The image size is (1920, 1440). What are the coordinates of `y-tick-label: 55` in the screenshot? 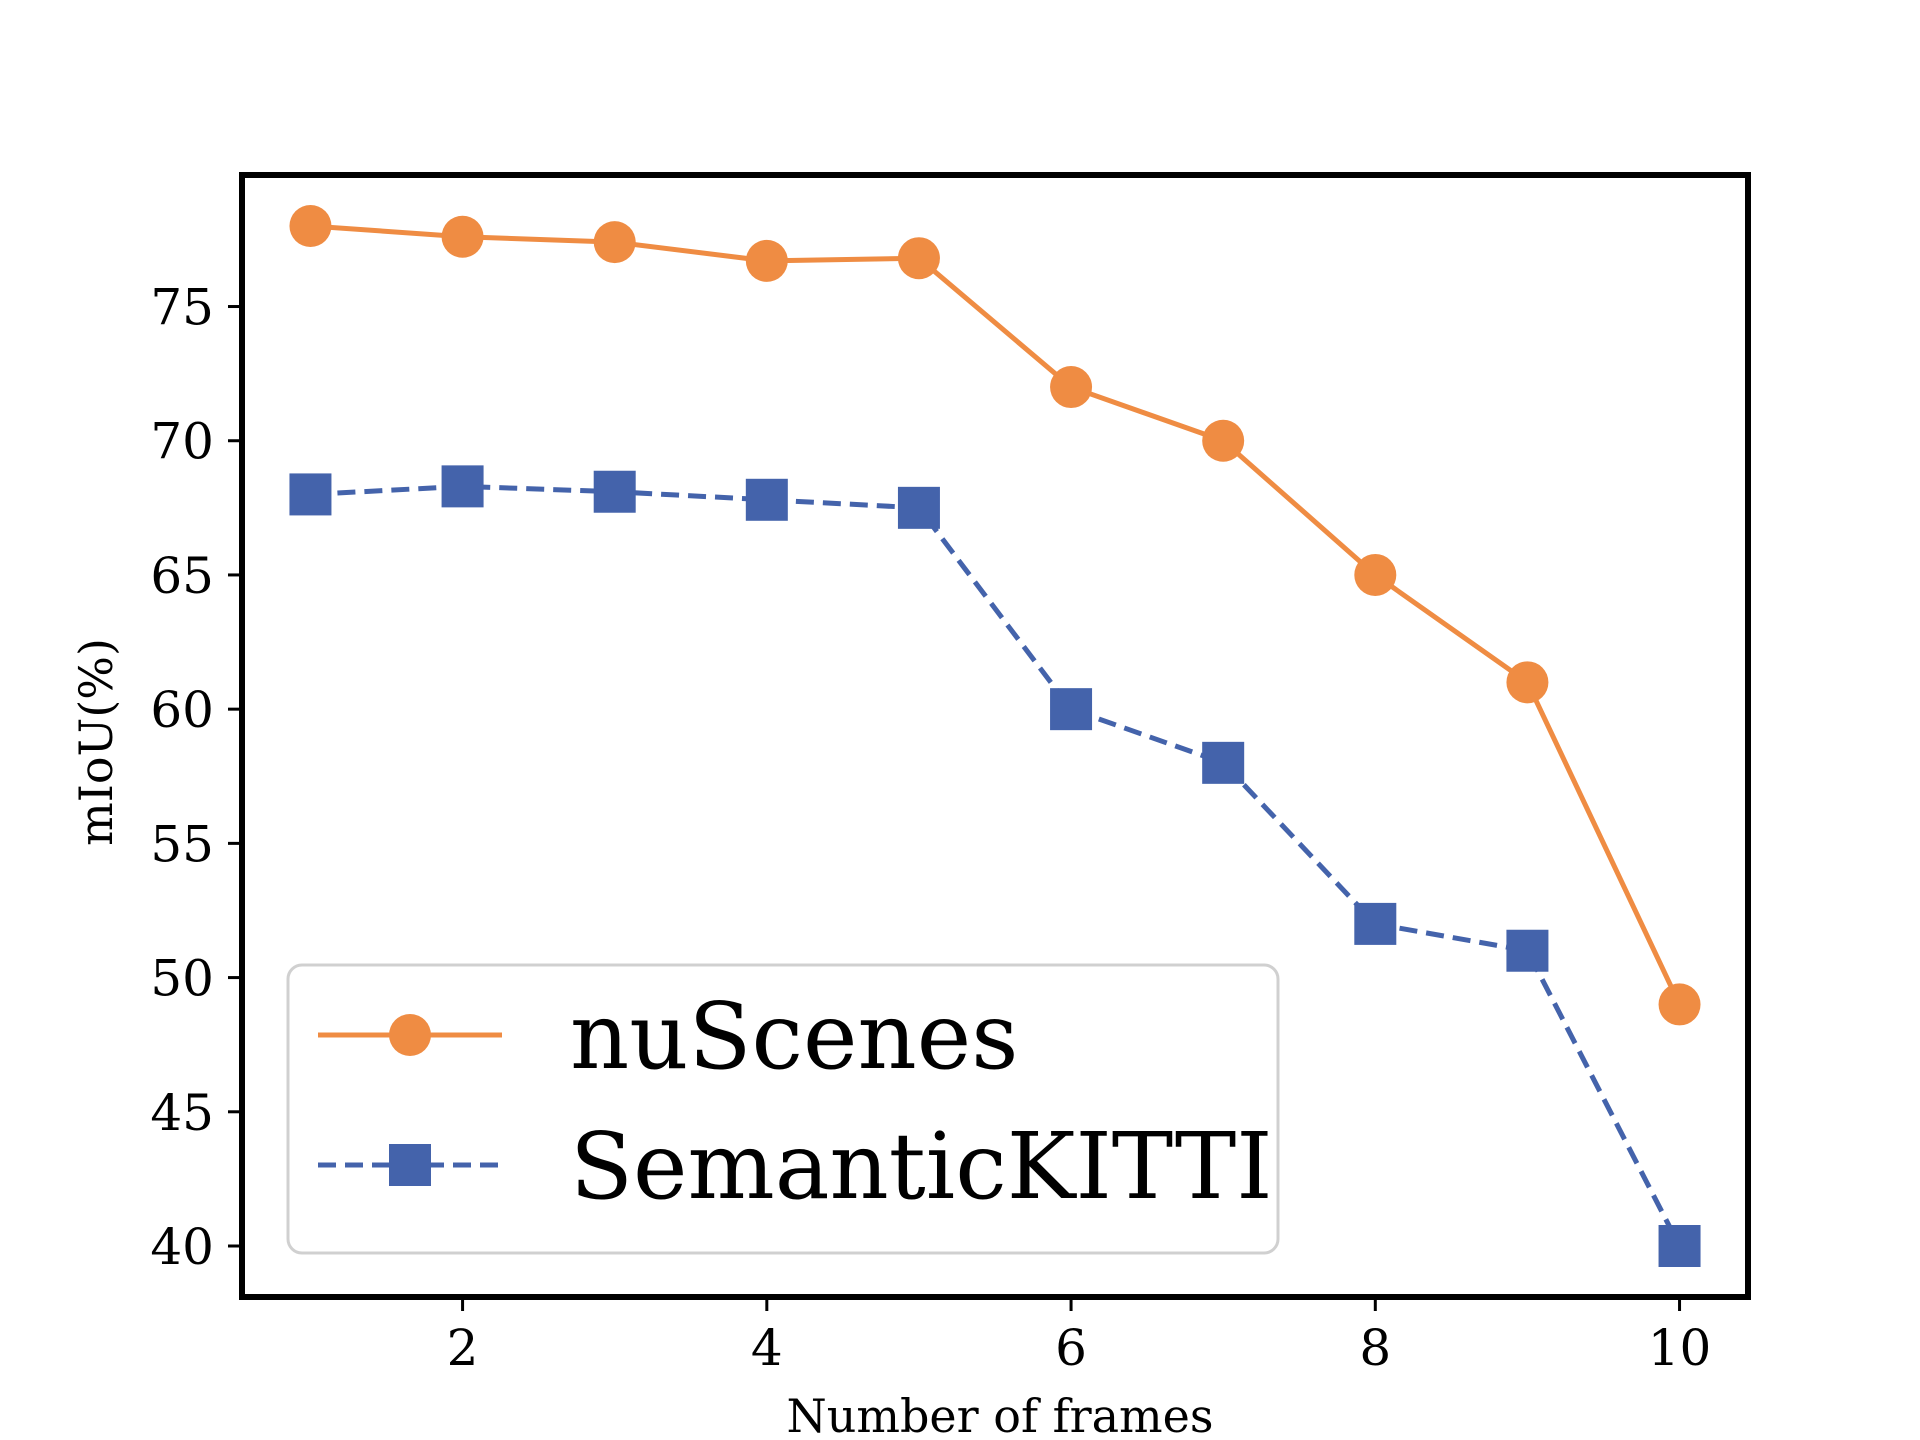 It's located at (182, 844).